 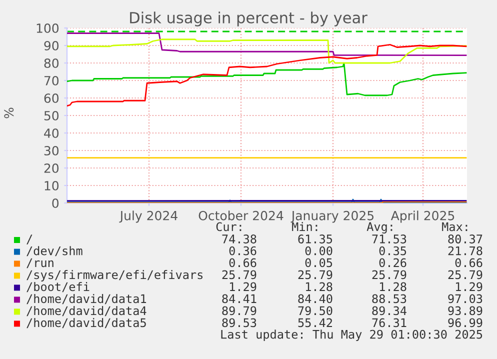 I want to click on text: 74.38, so click(x=239, y=239).